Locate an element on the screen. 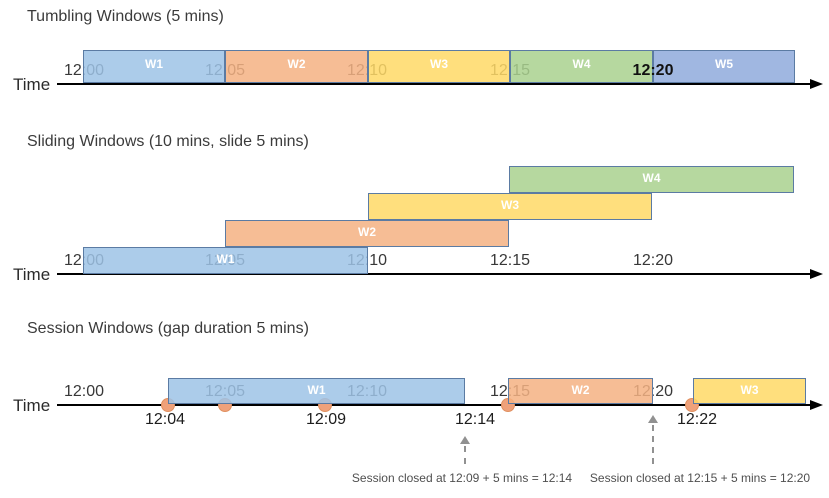 This screenshot has height=498, width=829. event-time-label: 12:09 is located at coordinates (326, 419).